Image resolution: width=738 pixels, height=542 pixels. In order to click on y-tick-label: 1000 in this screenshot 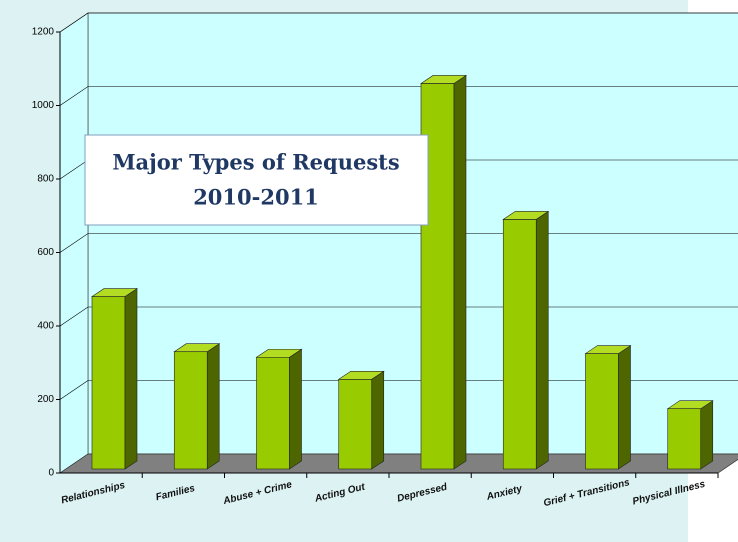, I will do `click(43, 105)`.